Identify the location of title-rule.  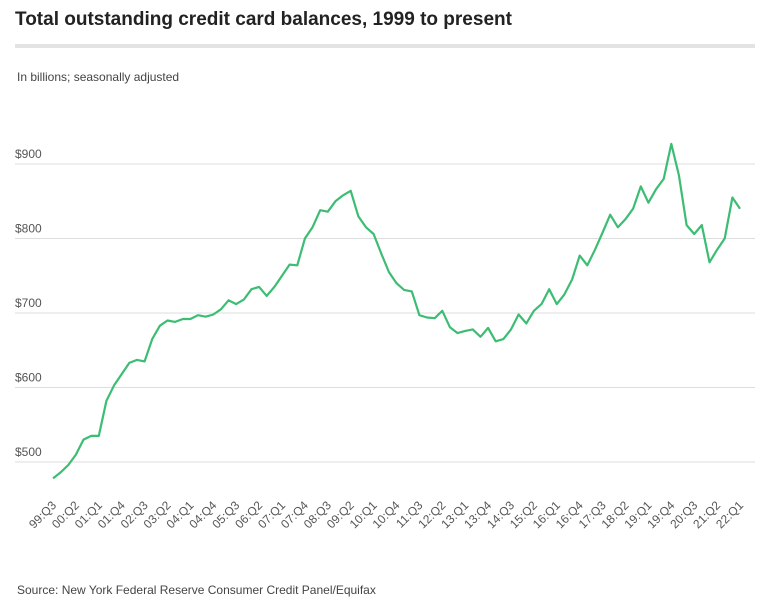
(385, 46).